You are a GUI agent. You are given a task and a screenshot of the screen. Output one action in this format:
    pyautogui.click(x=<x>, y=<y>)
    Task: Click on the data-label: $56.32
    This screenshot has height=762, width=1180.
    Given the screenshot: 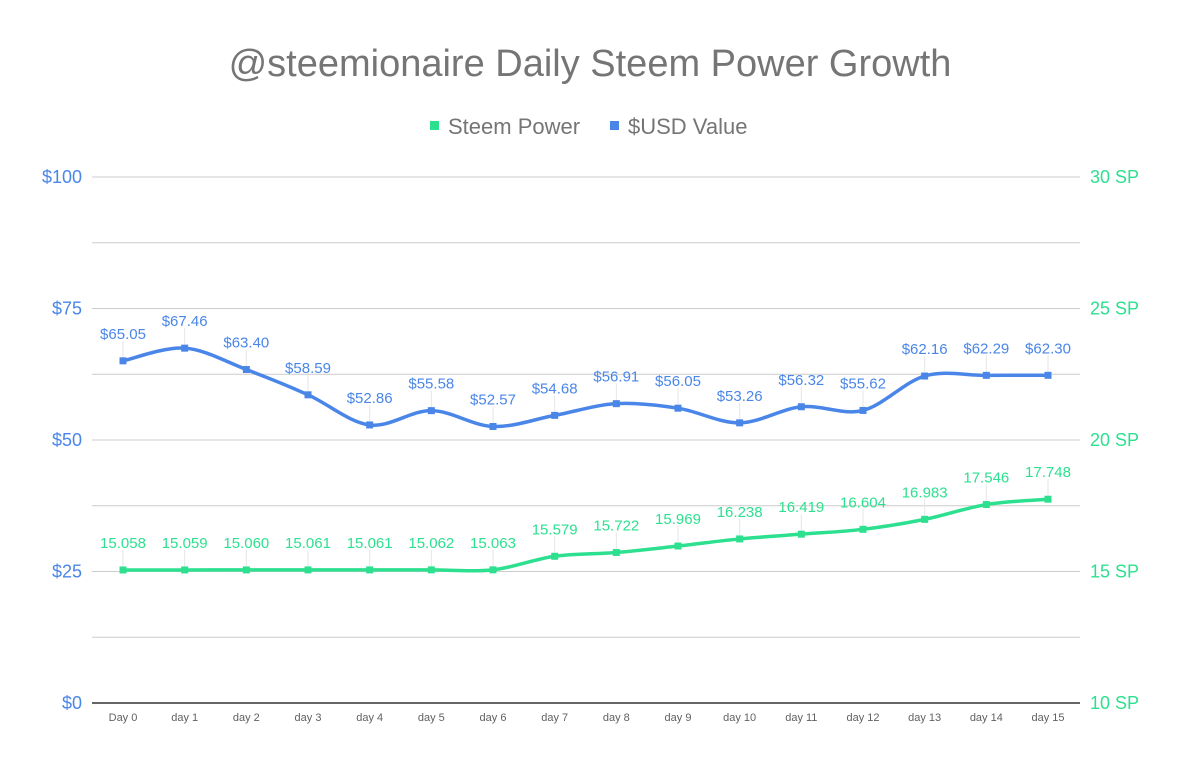 What is the action you would take?
    pyautogui.click(x=801, y=380)
    